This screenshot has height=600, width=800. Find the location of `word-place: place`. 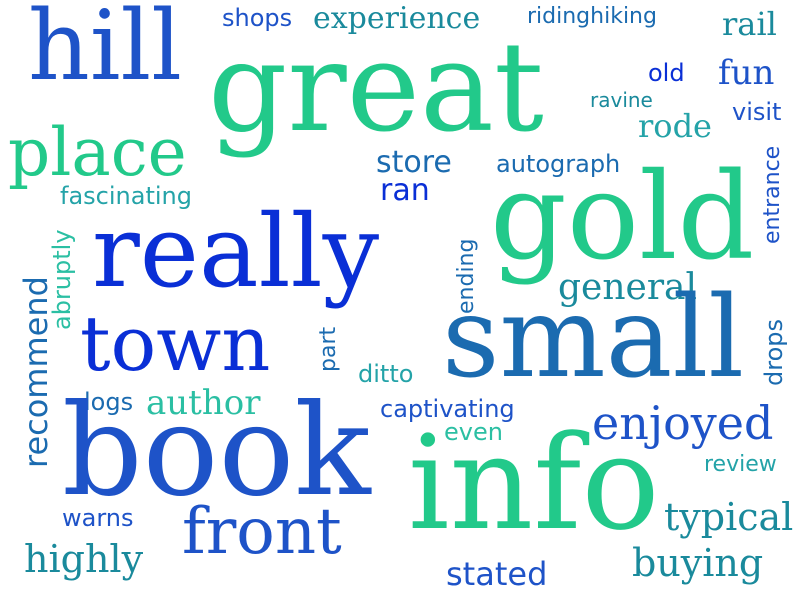

word-place: place is located at coordinates (97, 152).